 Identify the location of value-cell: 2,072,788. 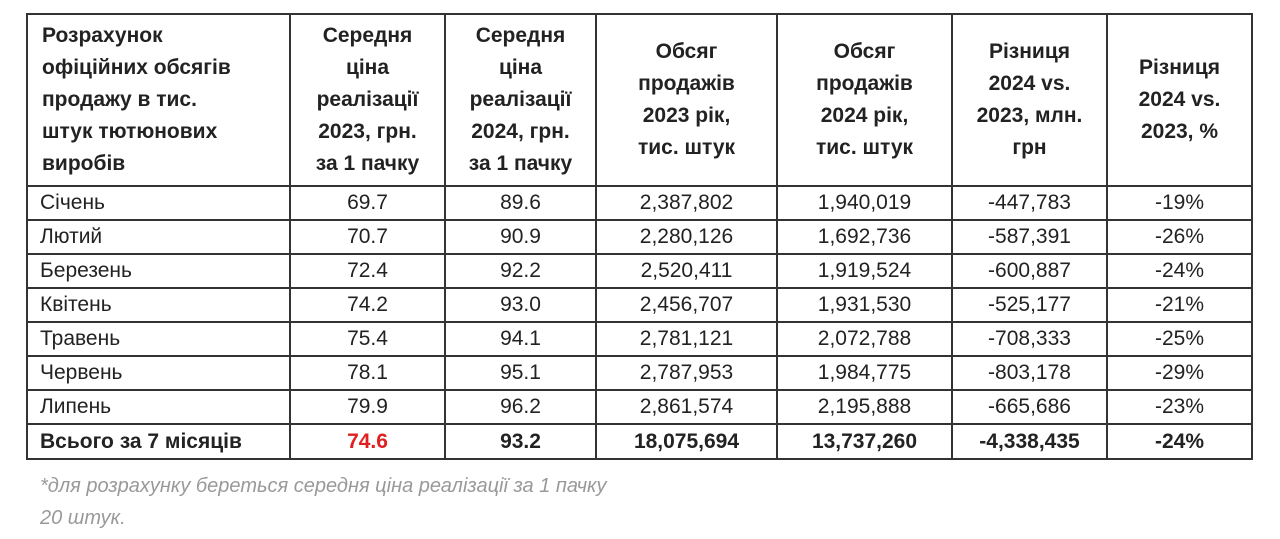
(864, 339).